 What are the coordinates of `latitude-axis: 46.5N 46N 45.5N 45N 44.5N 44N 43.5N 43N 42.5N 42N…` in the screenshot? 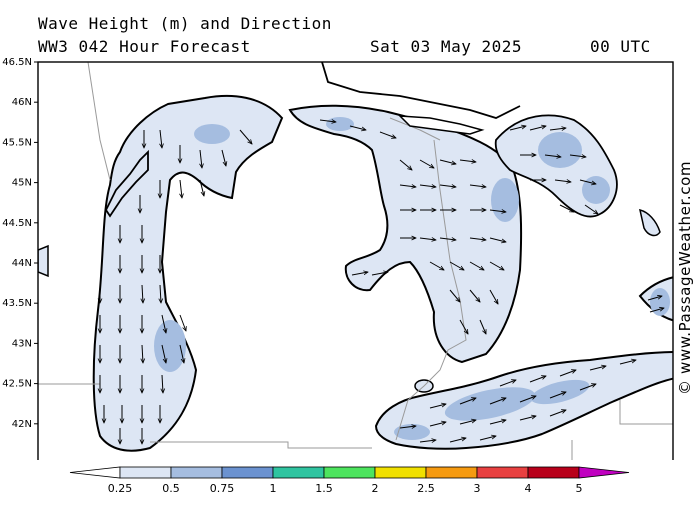 It's located at (20, 258).